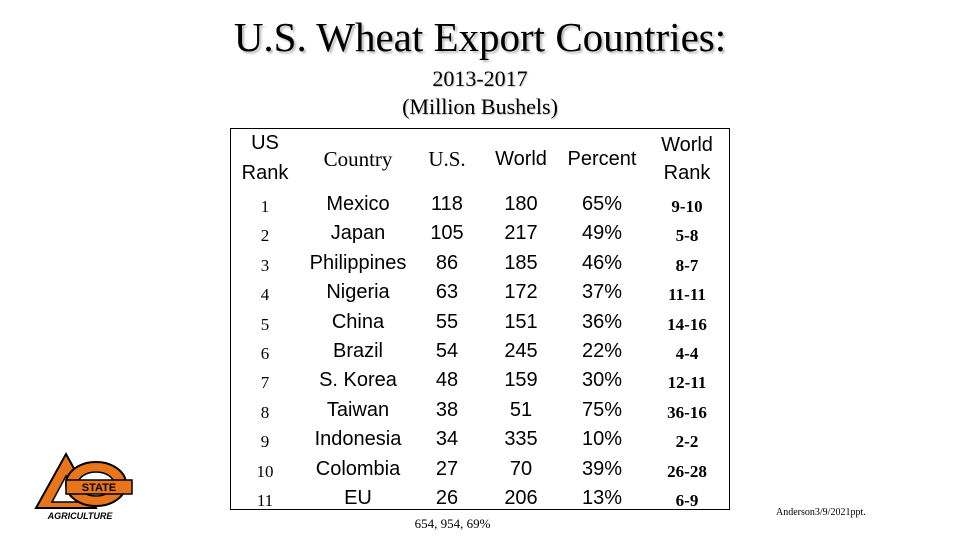 The height and width of the screenshot is (540, 960). Describe the element at coordinates (265, 173) in the screenshot. I see `header-us-rank-line2: Rank` at that location.